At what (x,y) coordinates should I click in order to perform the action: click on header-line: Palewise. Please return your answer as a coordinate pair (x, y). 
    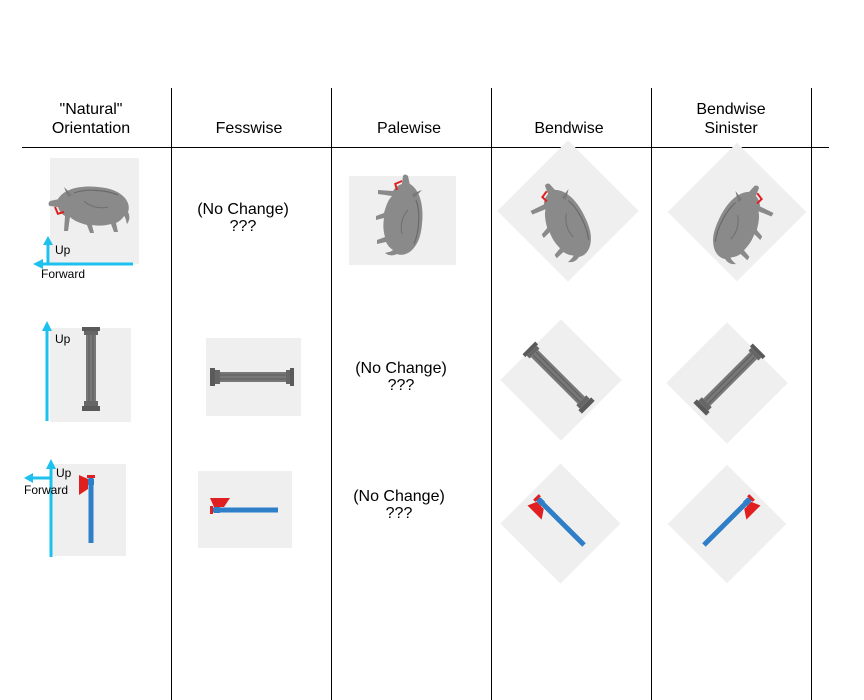
    Looking at the image, I should click on (409, 128).